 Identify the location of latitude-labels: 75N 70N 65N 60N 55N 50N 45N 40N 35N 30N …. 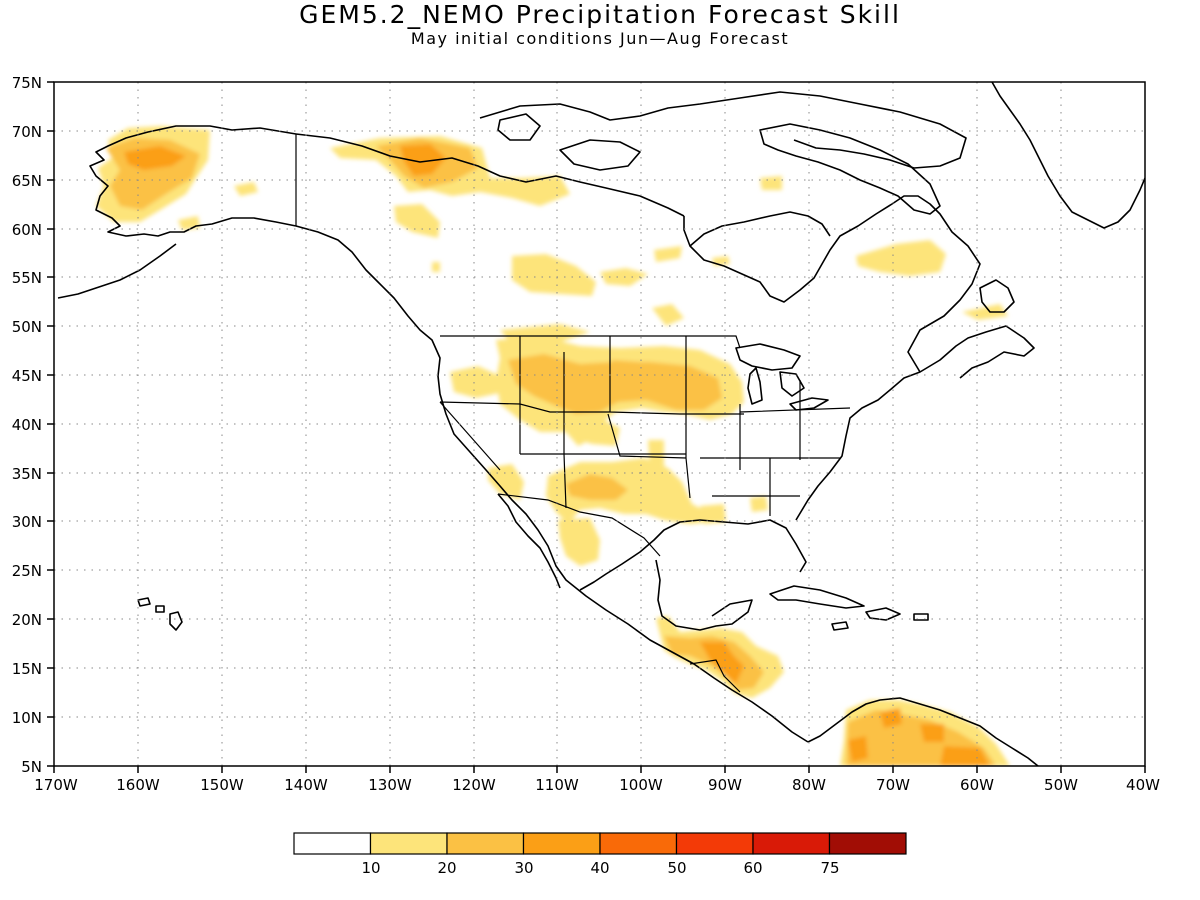
(27, 425).